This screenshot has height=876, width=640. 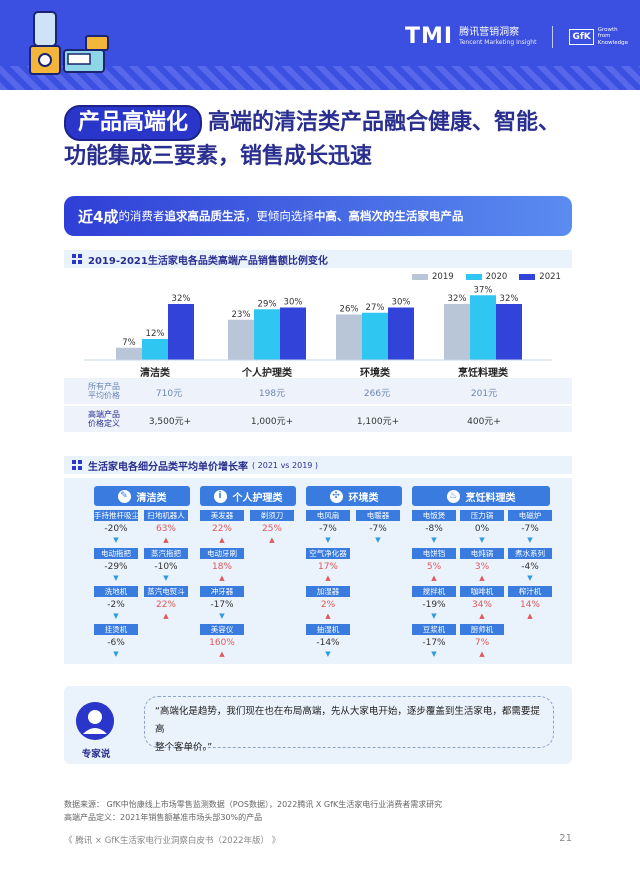 I want to click on subcategory-label: 手持推杆吸尘器, so click(x=116, y=515).